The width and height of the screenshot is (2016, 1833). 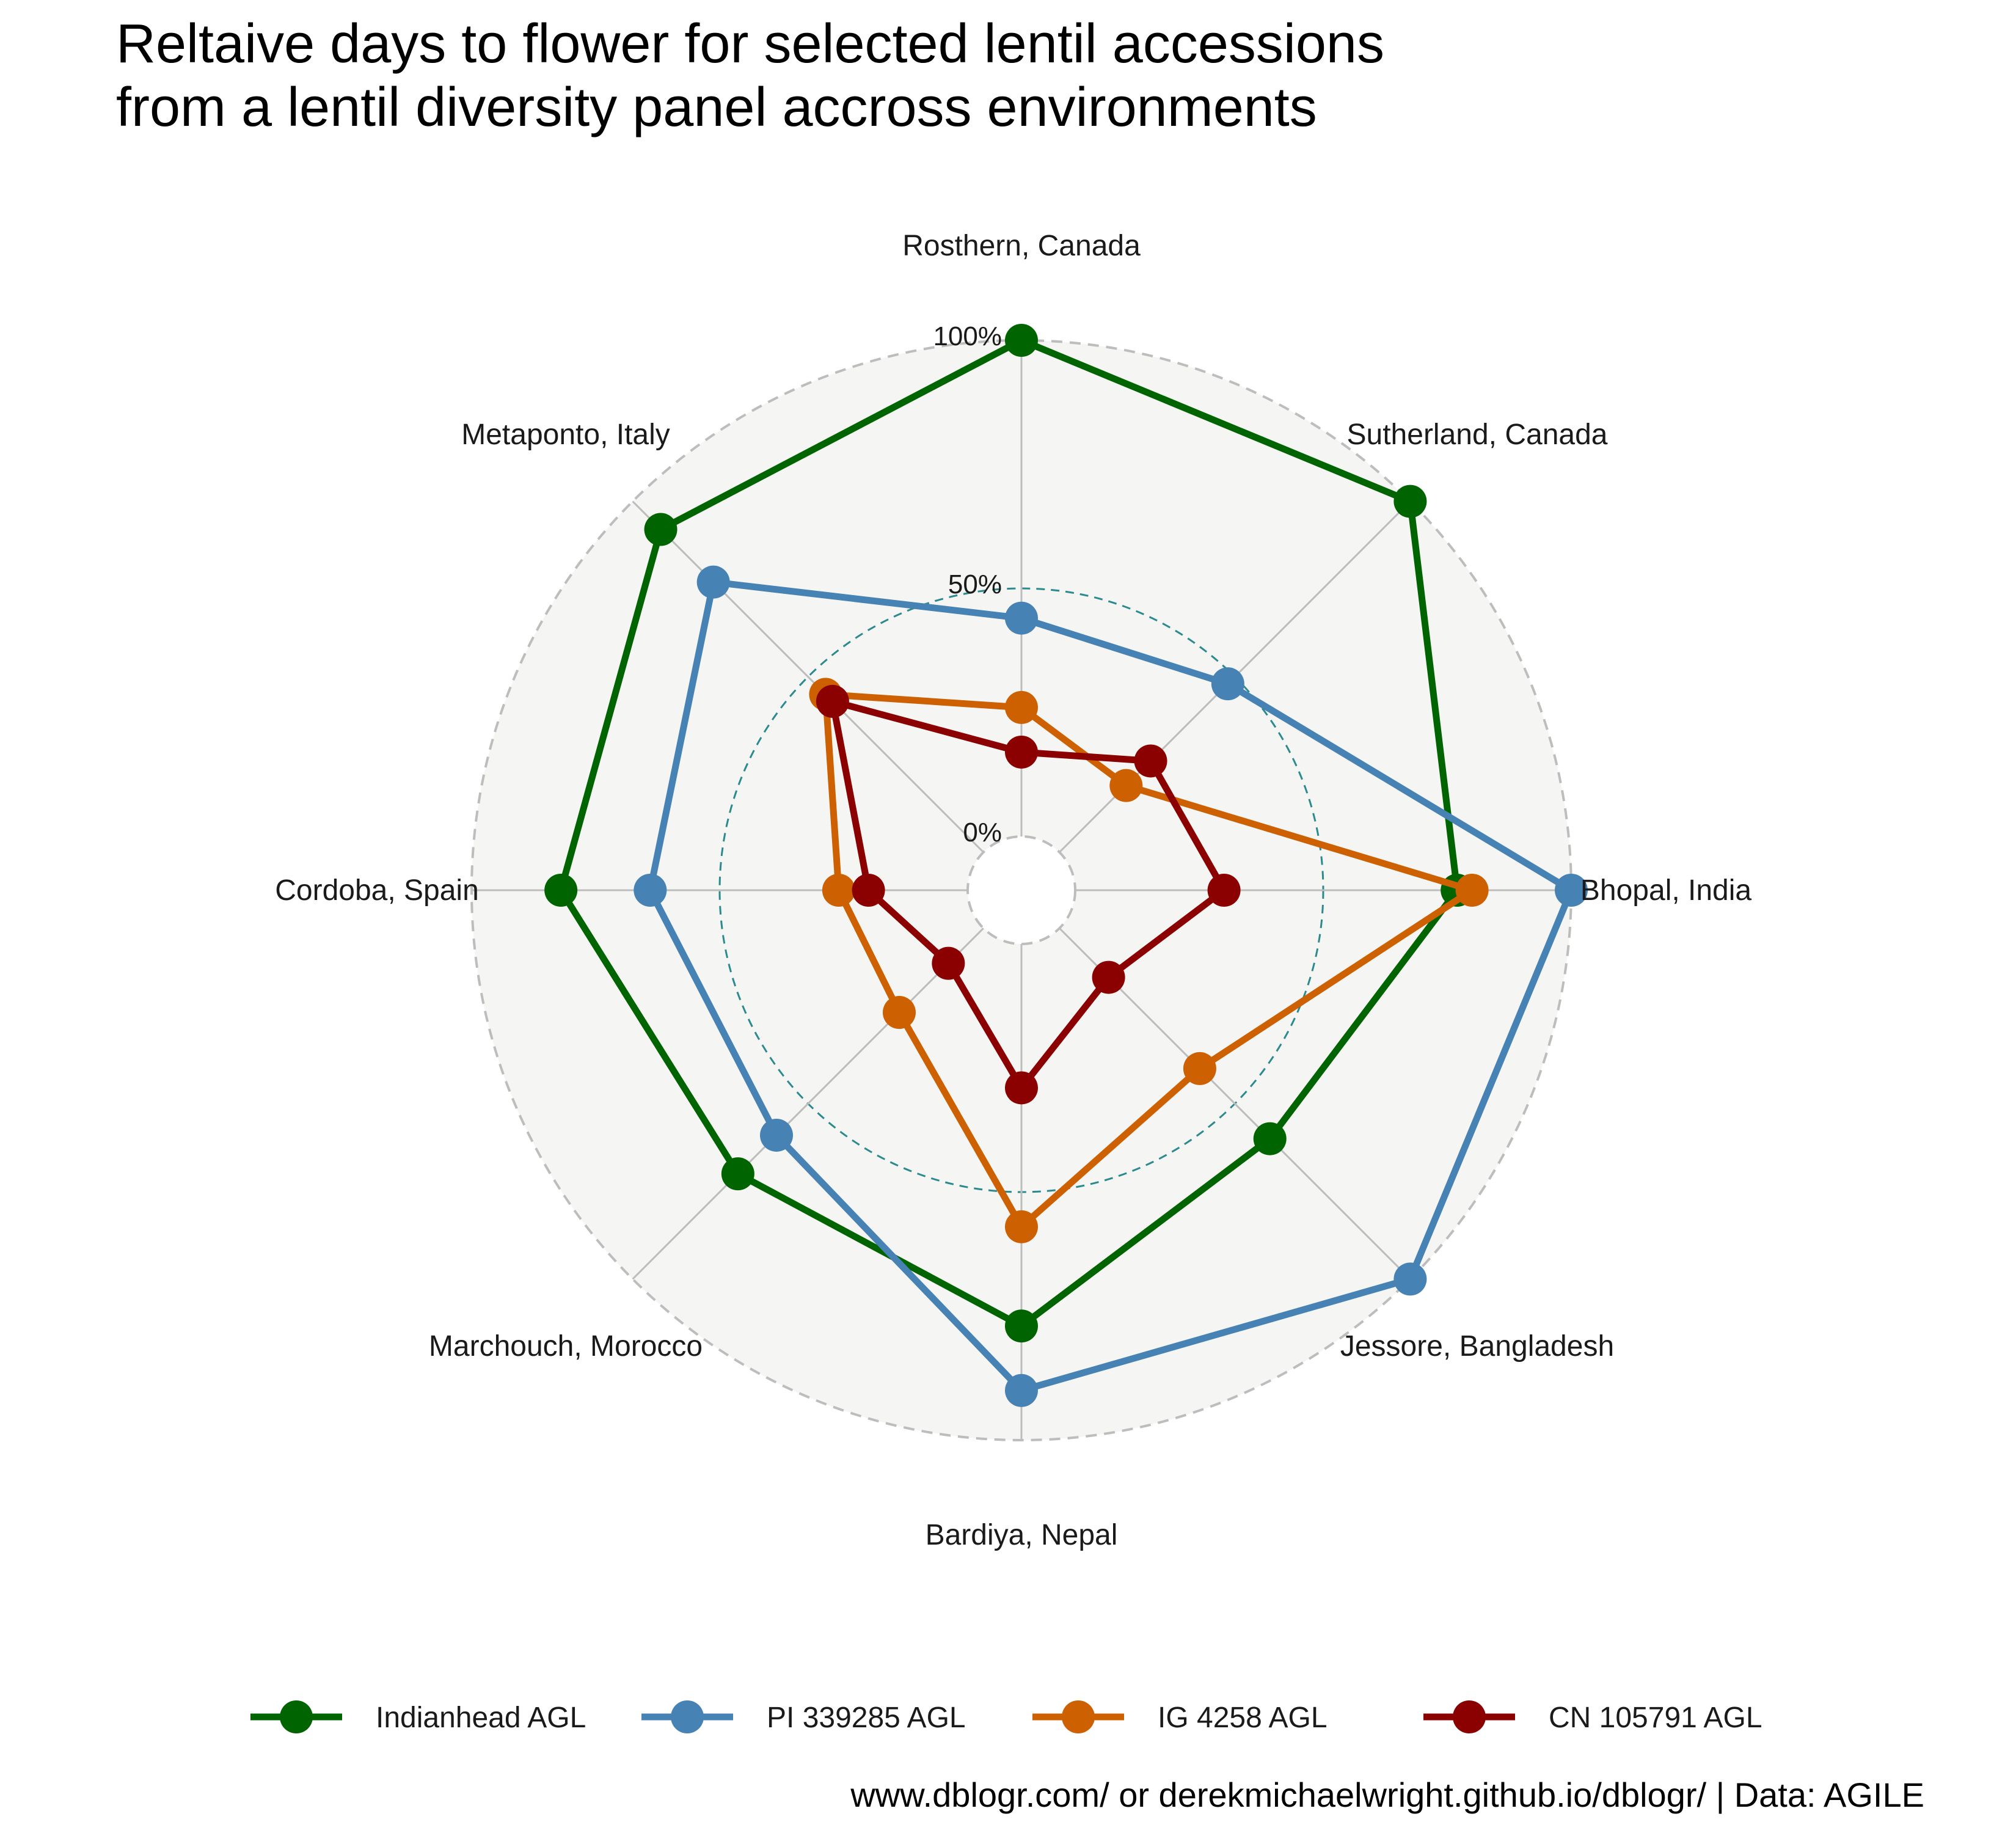 What do you see at coordinates (1243, 1718) in the screenshot?
I see `legend-label: IG 4258 AGL` at bounding box center [1243, 1718].